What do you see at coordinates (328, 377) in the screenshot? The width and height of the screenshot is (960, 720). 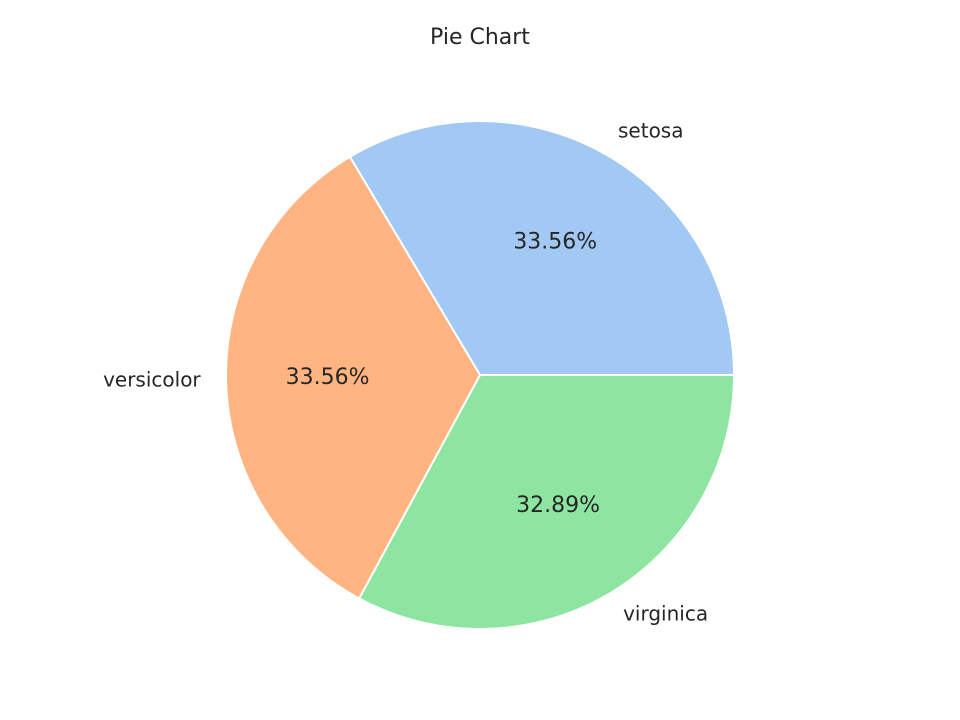 I see `slice-value-versicolor: 33.56%` at bounding box center [328, 377].